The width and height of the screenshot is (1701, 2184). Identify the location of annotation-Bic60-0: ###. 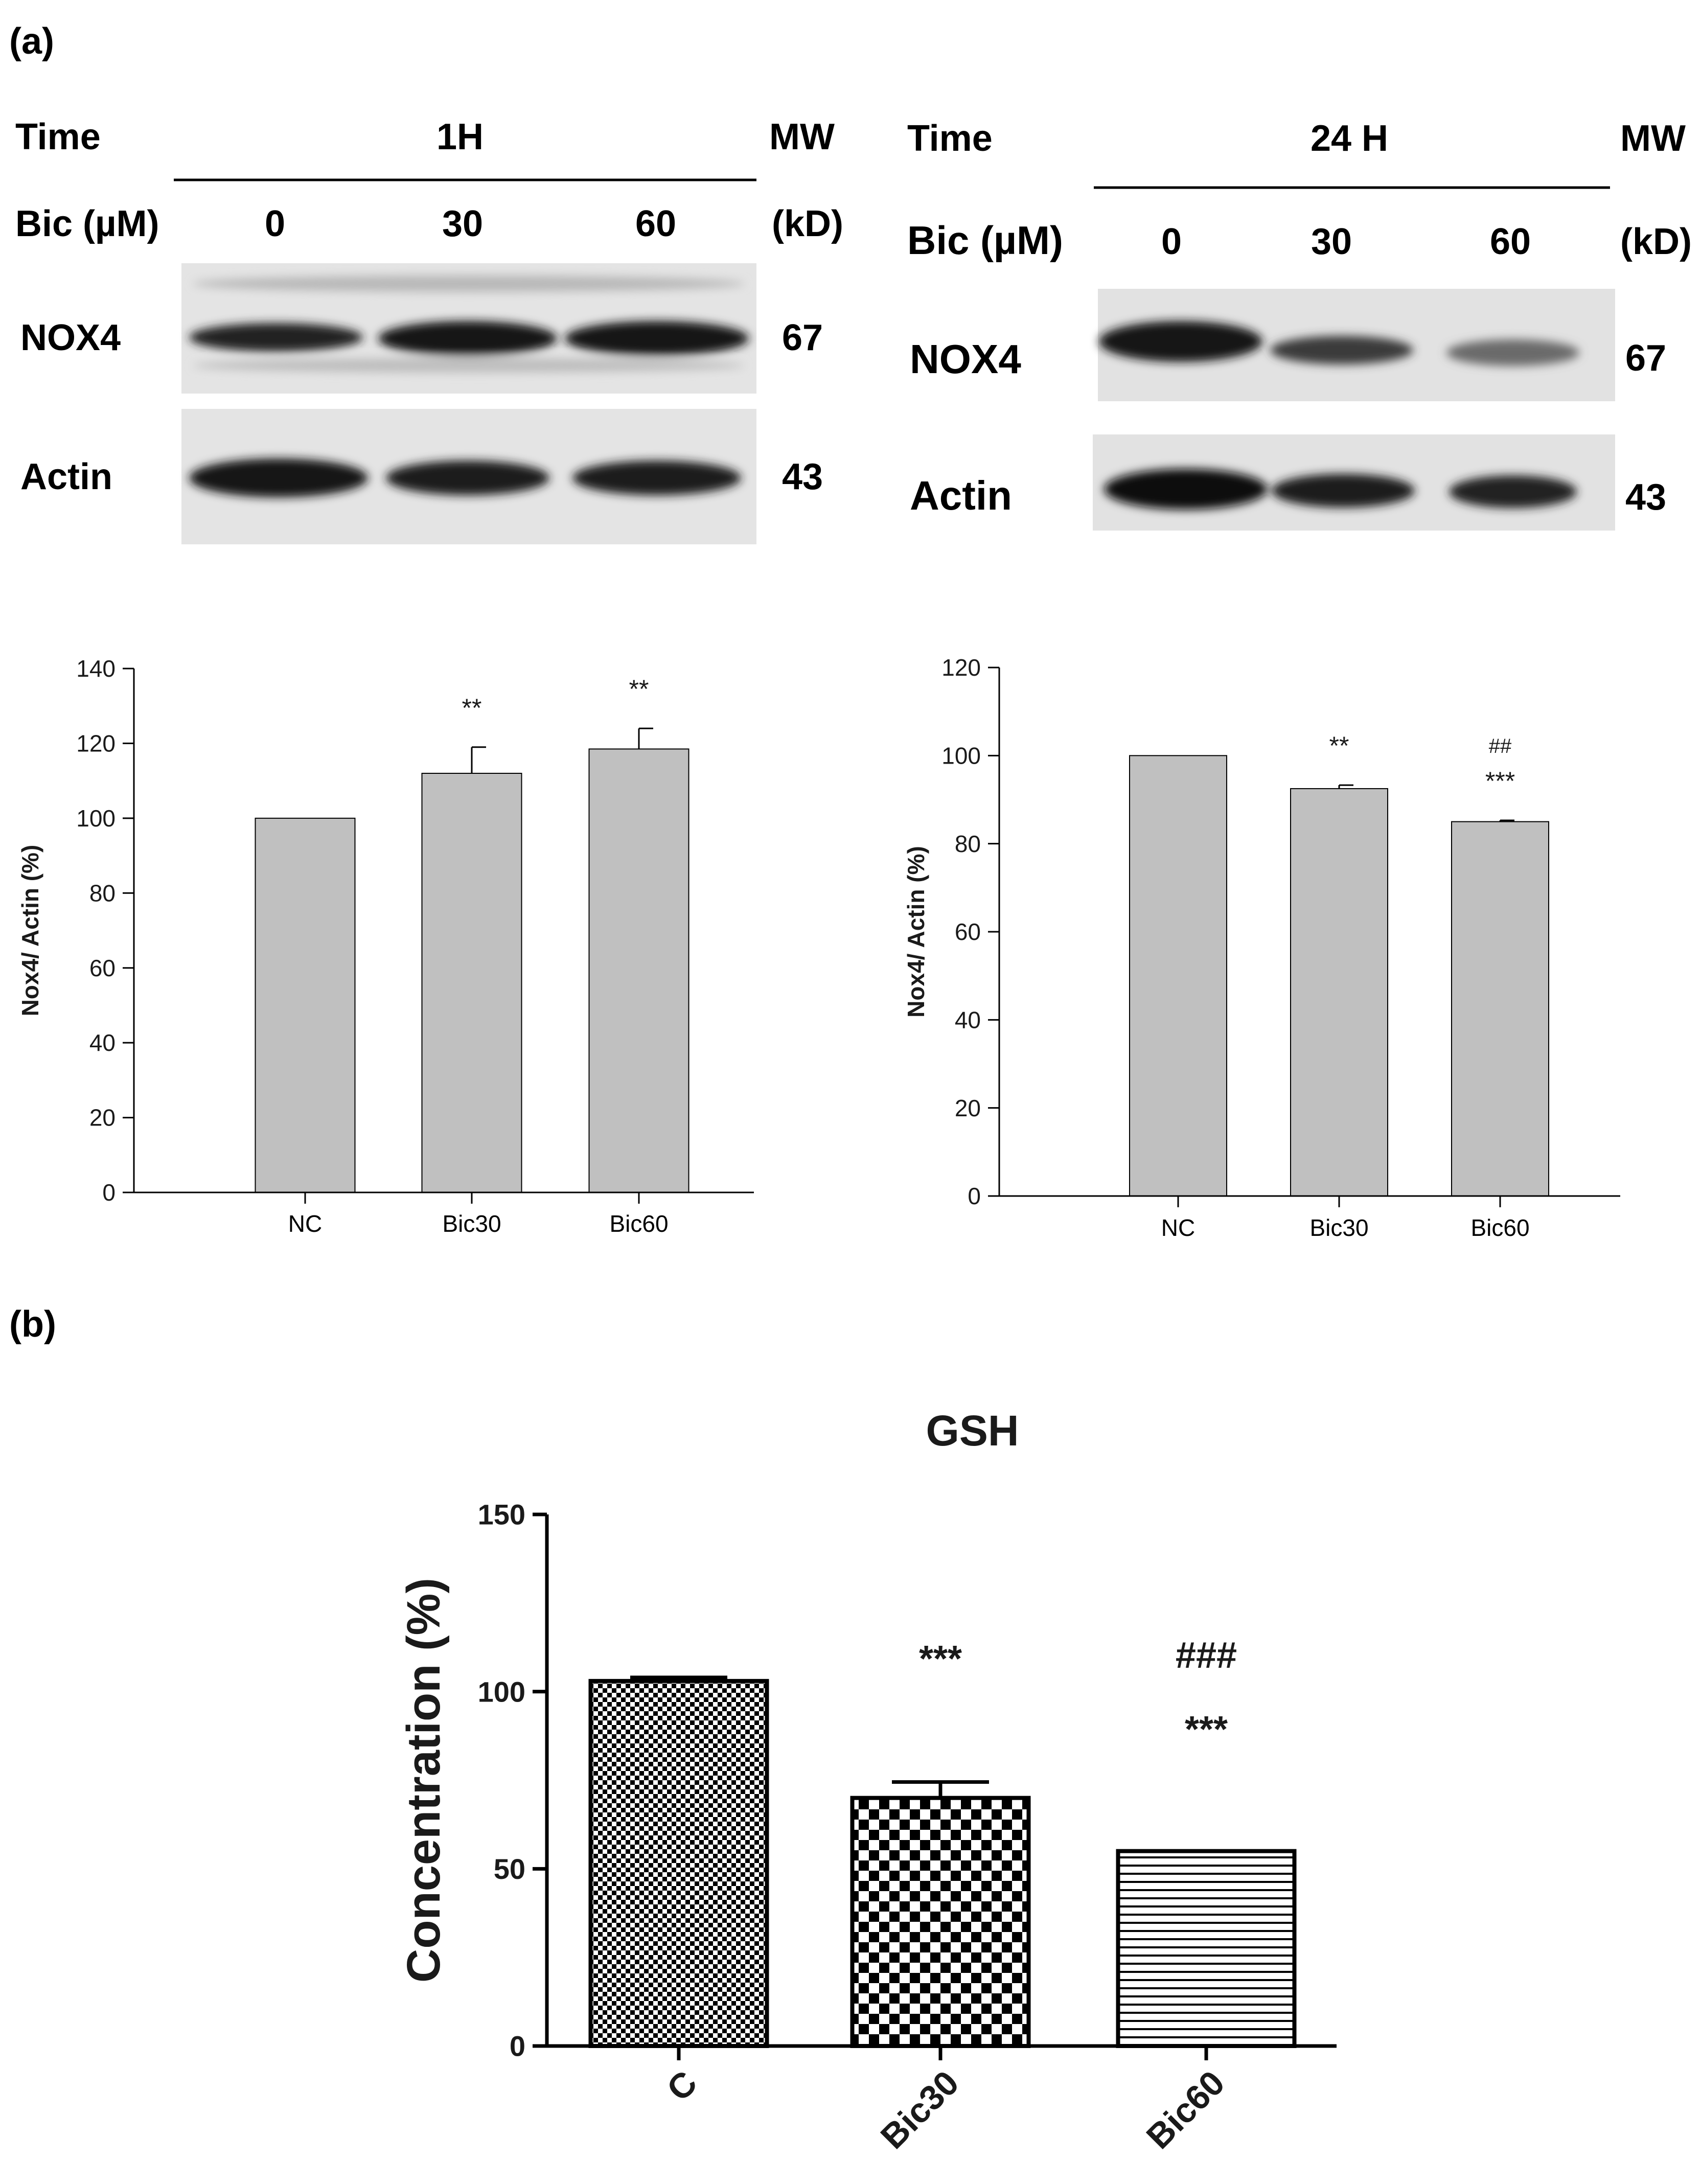
(1206, 1655).